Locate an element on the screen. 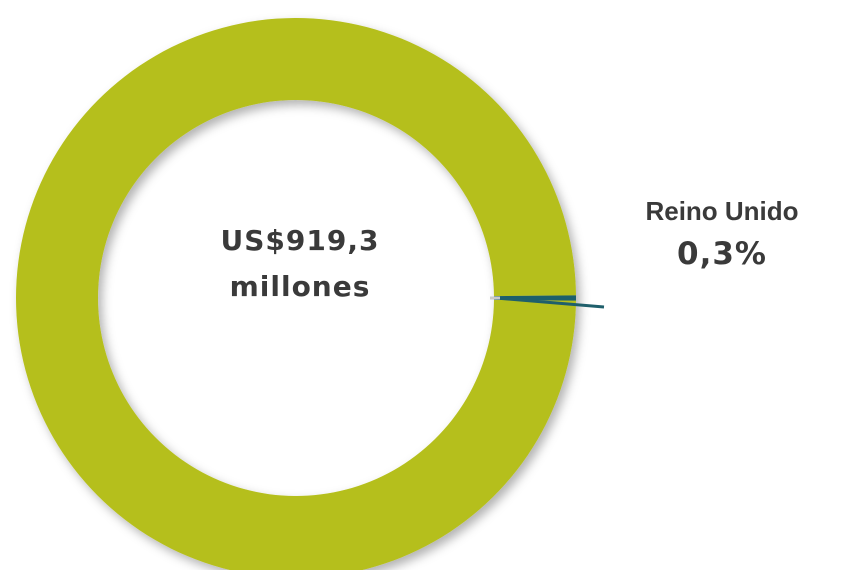 Image resolution: width=846 pixels, height=570 pixels. leader-lines is located at coordinates (547, 302).